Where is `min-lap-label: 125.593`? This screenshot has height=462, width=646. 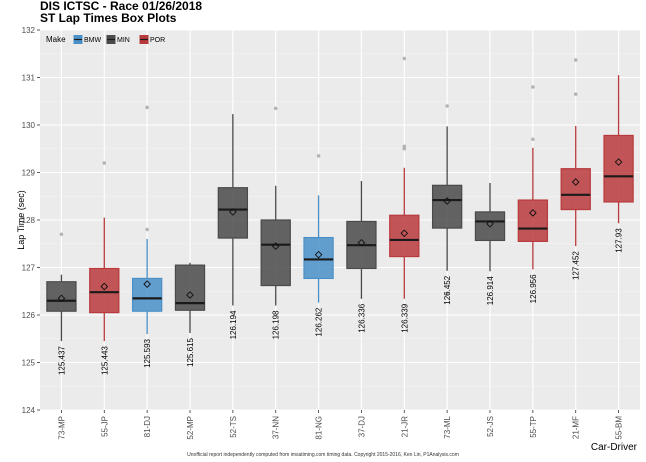
min-lap-label: 125.593 is located at coordinates (147, 352).